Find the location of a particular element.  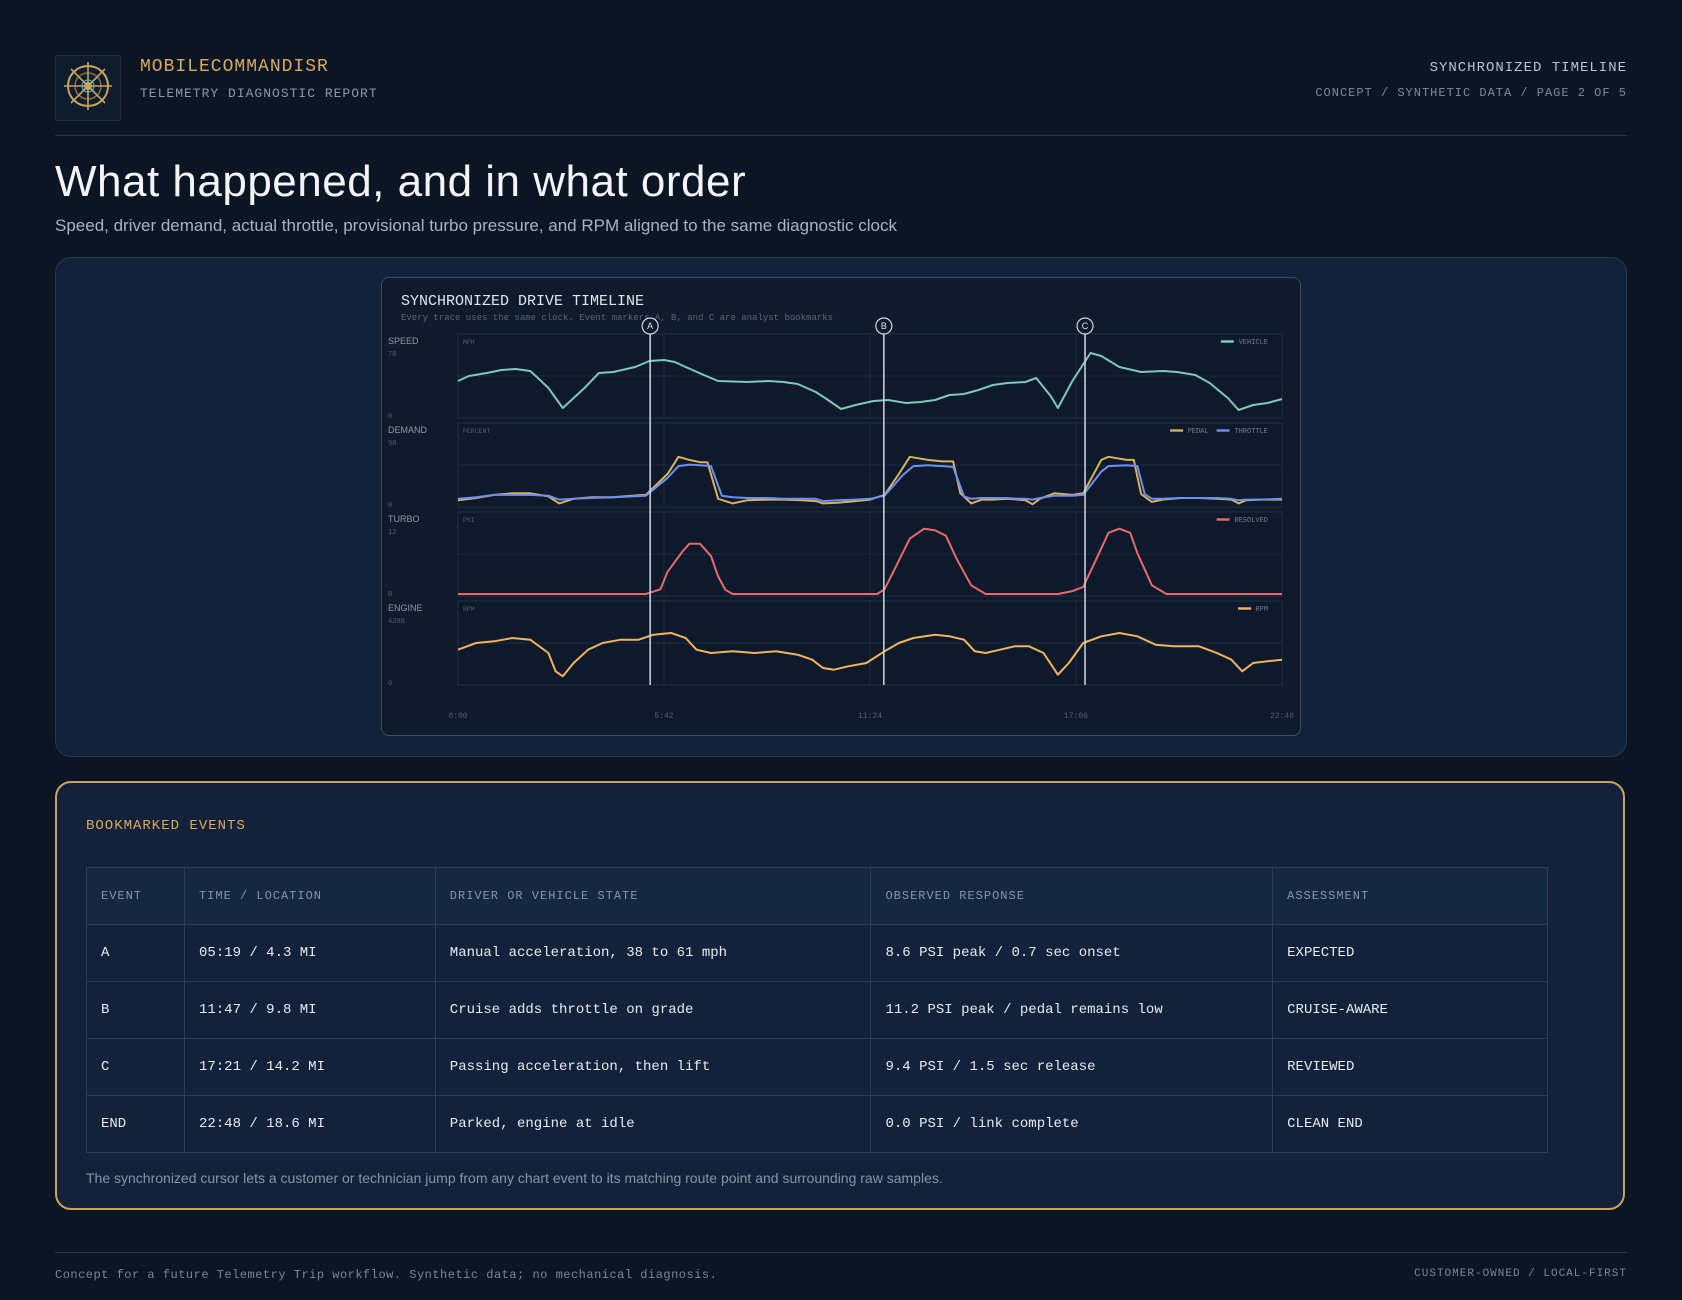

event-assessment: CLEAN END is located at coordinates (1410, 1124).